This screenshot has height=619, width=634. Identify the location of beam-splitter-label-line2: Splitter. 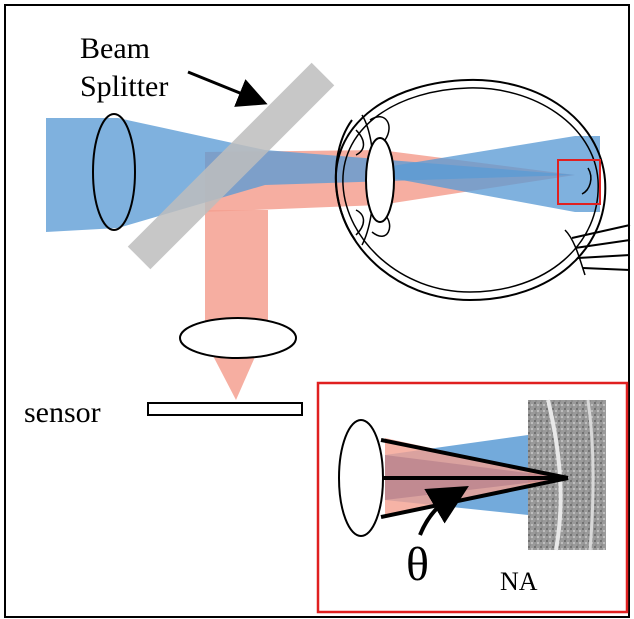
(124, 86).